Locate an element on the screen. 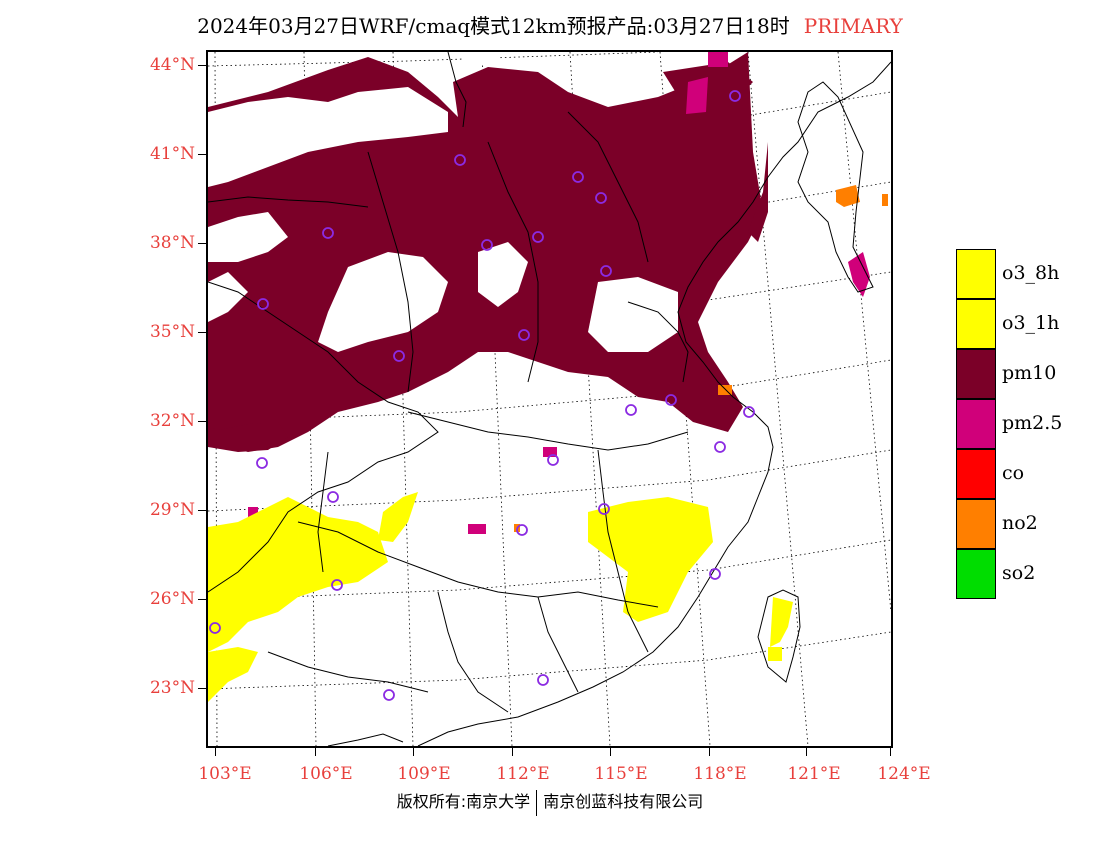 The width and height of the screenshot is (1100, 850). legend-label: so2 is located at coordinates (1019, 573).